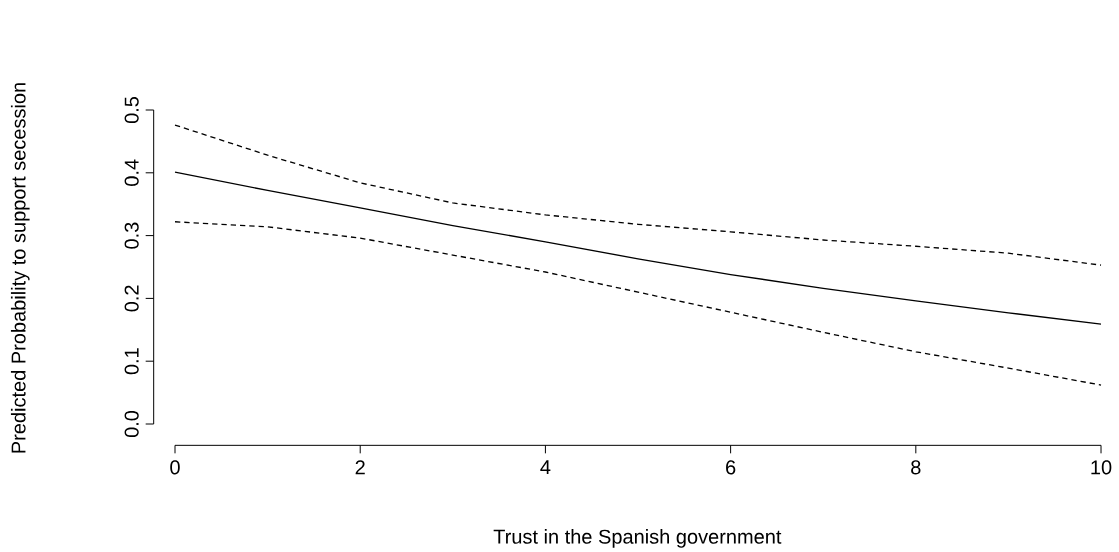 Image resolution: width=1119 pixels, height=552 pixels. Describe the element at coordinates (131, 361) in the screenshot. I see `y-tick-label: 0.1` at that location.